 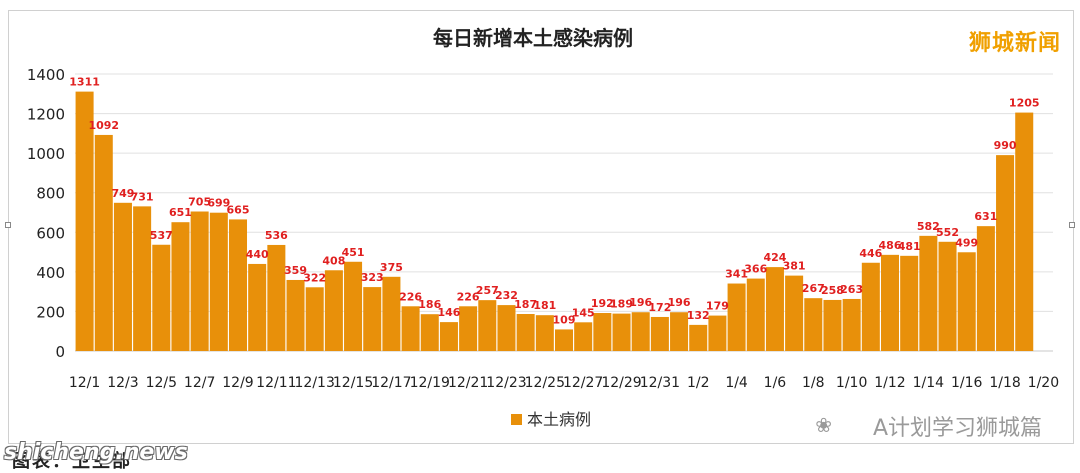 I want to click on data-label: 196, so click(x=679, y=302).